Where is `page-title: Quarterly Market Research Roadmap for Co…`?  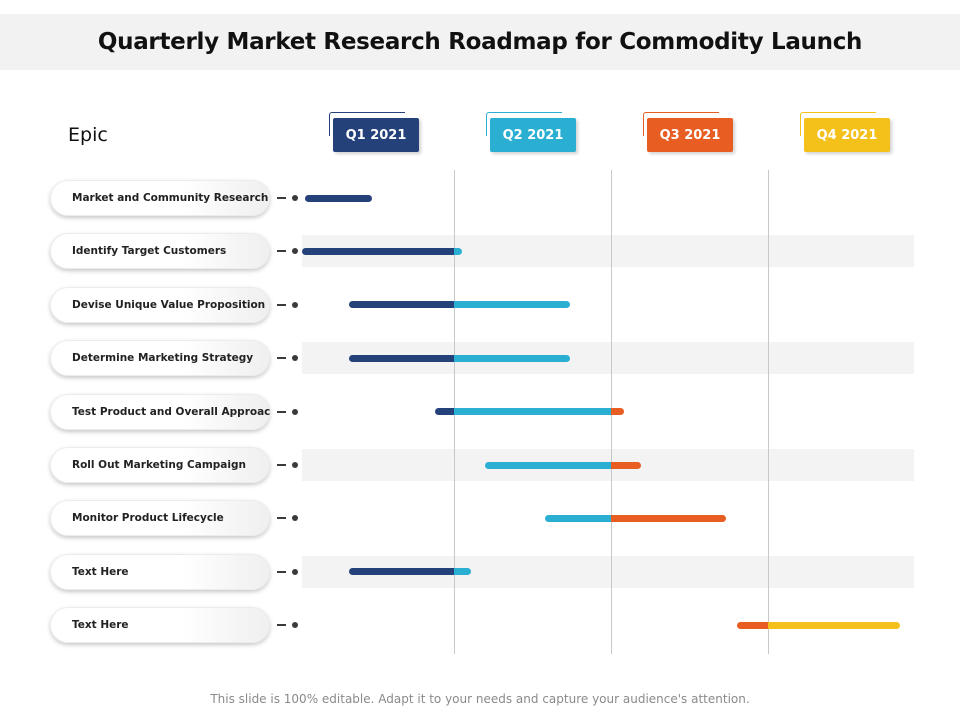 page-title: Quarterly Market Research Roadmap for Co… is located at coordinates (480, 42).